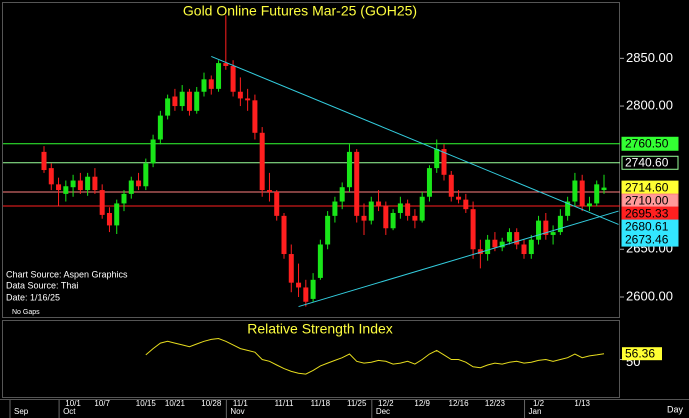  Describe the element at coordinates (300, 11) in the screenshot. I see `chart-title: Gold Online Futures Mar-25 (GOH25)` at that location.